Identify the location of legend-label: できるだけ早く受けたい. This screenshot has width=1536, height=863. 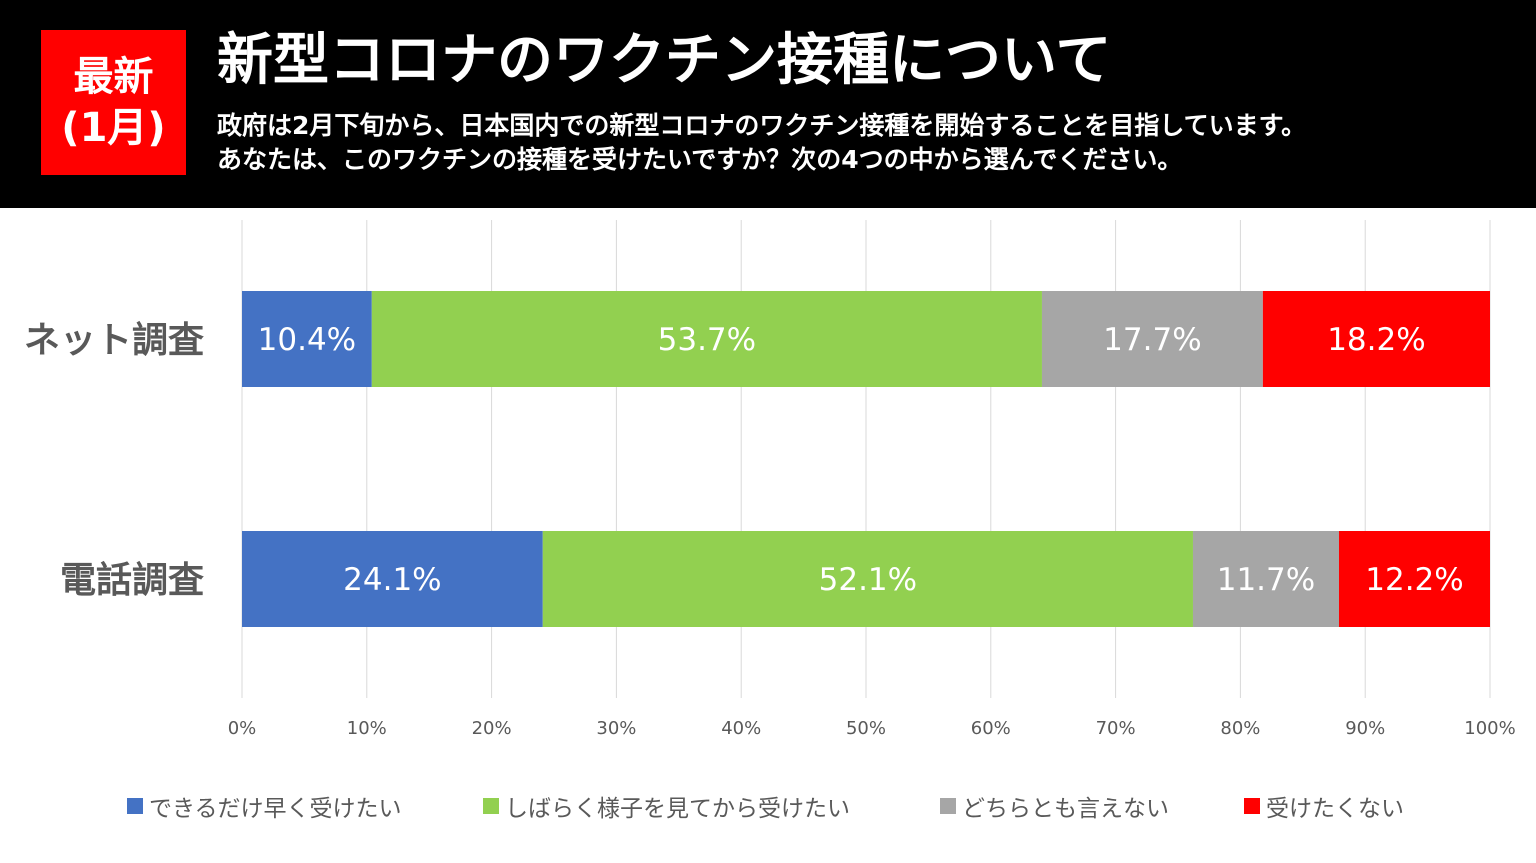
(275, 809).